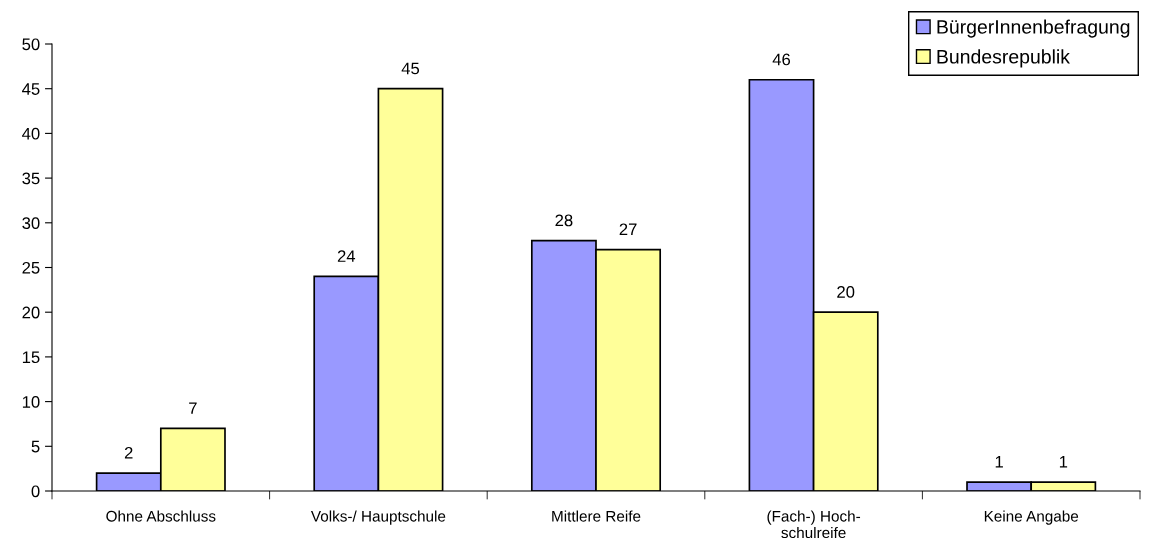  Describe the element at coordinates (846, 291) in the screenshot. I see `data-label: 20` at that location.